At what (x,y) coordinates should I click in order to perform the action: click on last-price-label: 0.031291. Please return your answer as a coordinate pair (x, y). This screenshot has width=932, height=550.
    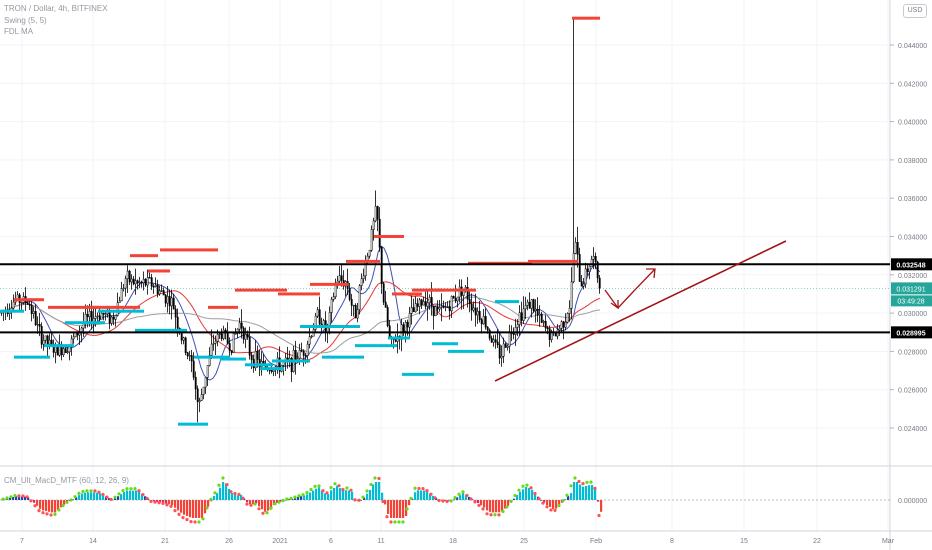
    Looking at the image, I should click on (910, 289).